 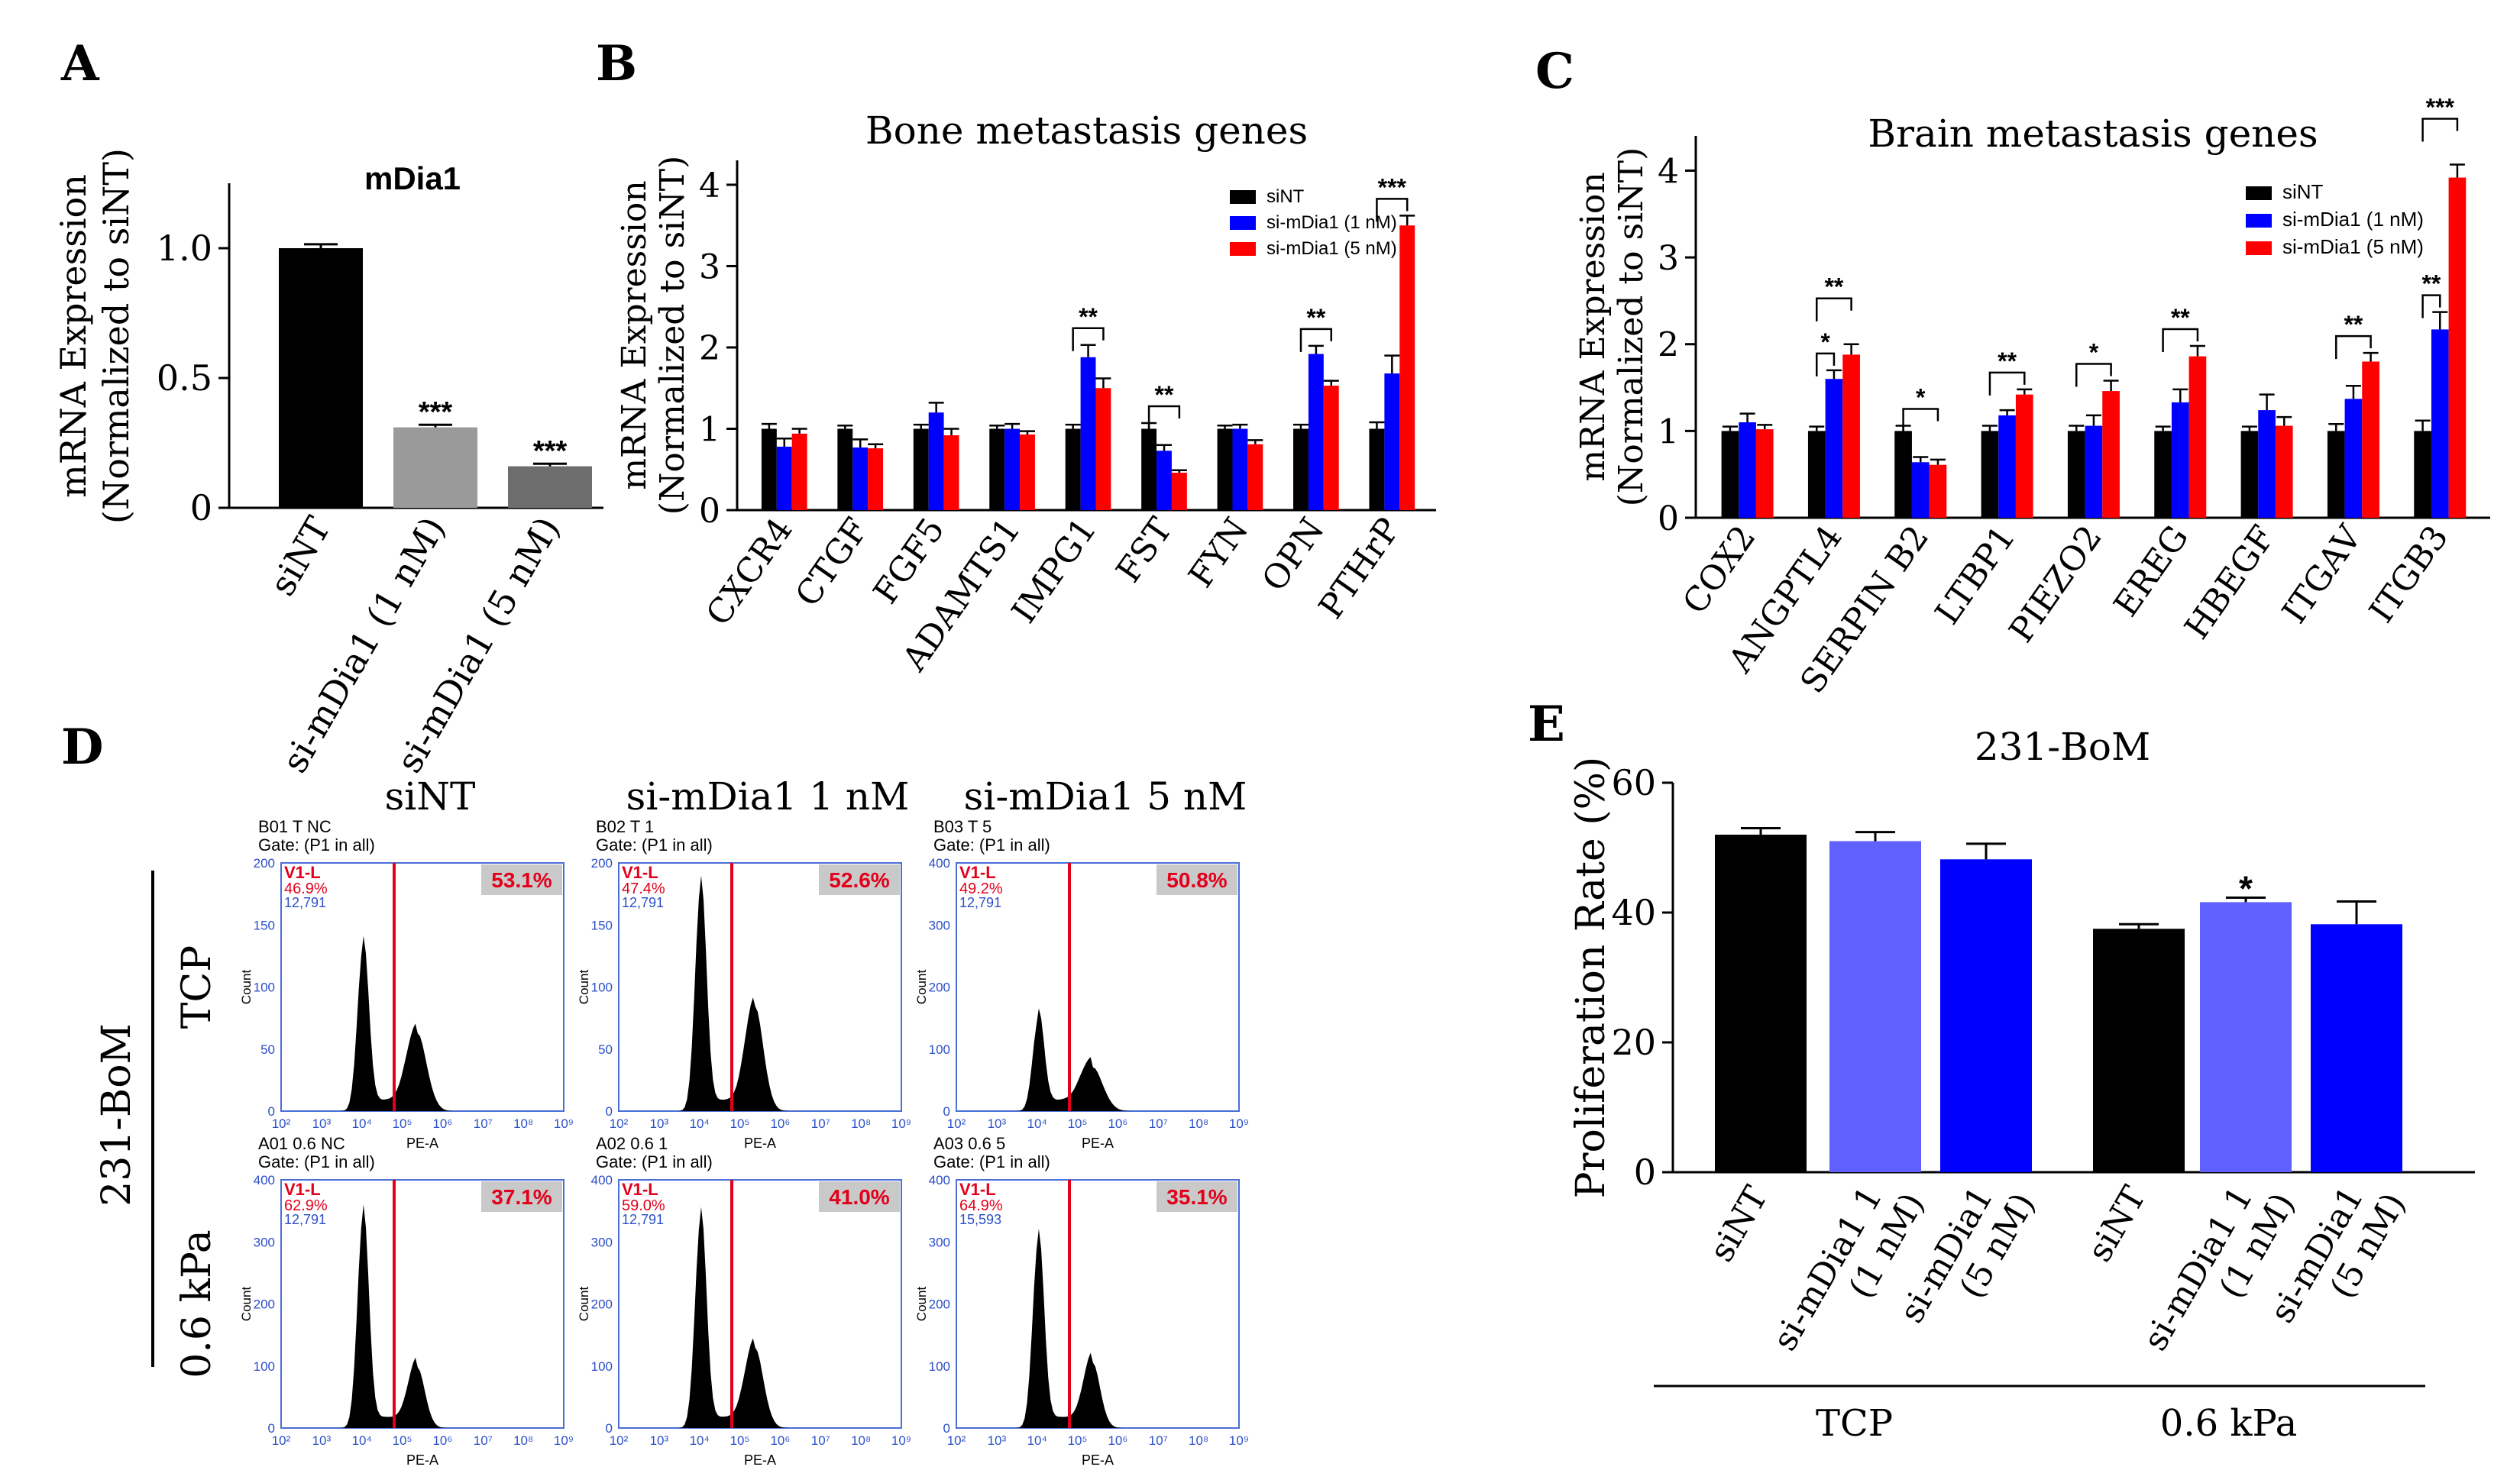 I want to click on right-percent-box, so click(x=860, y=1196).